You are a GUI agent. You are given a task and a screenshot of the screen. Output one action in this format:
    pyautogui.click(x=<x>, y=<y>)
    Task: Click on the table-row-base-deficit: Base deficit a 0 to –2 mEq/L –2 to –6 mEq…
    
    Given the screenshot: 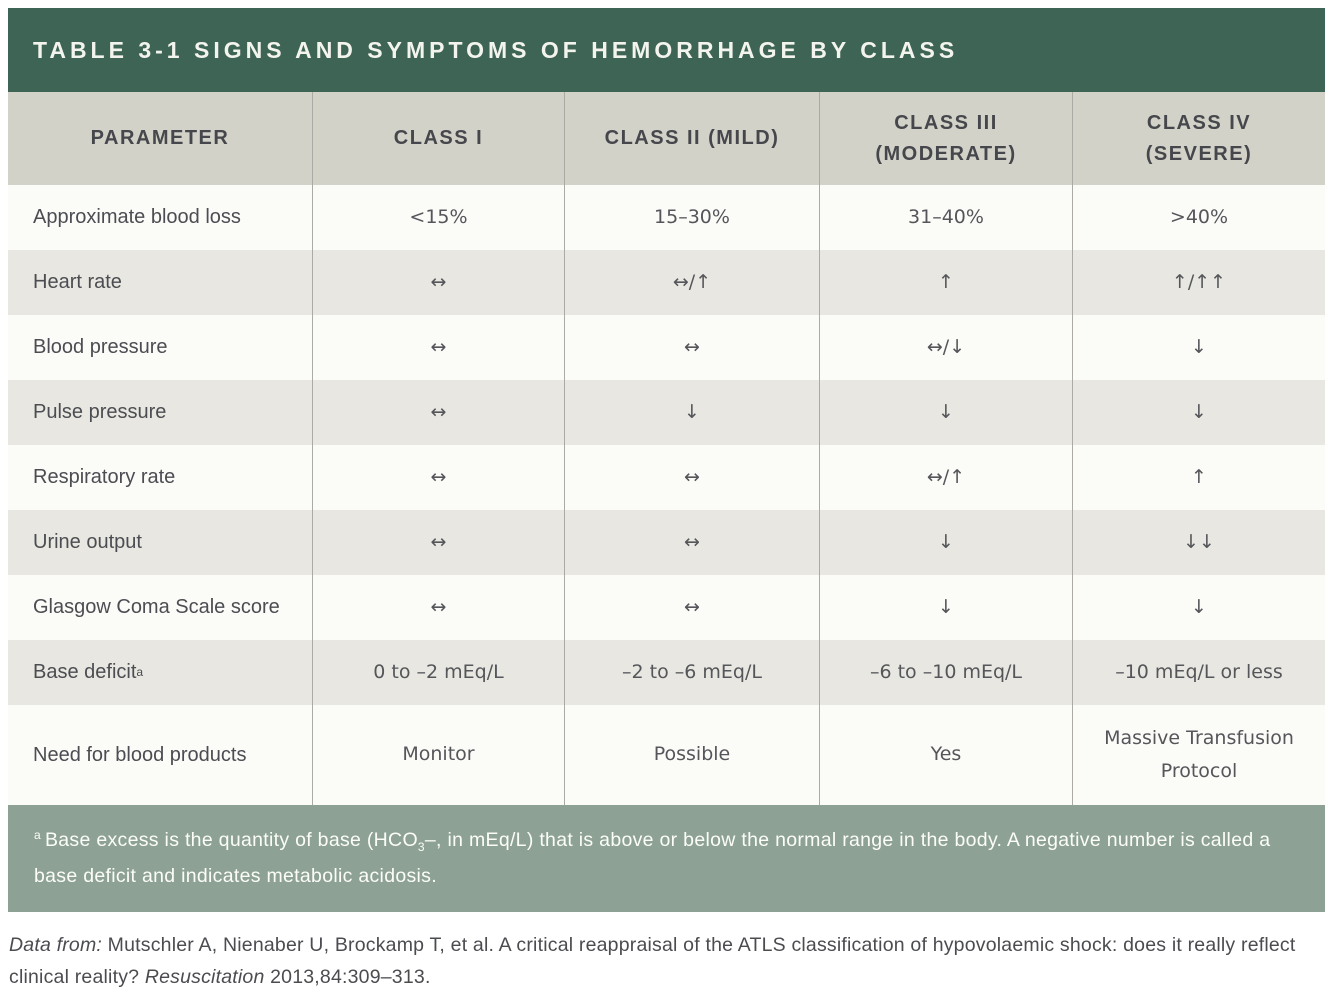 What is the action you would take?
    pyautogui.click(x=666, y=672)
    